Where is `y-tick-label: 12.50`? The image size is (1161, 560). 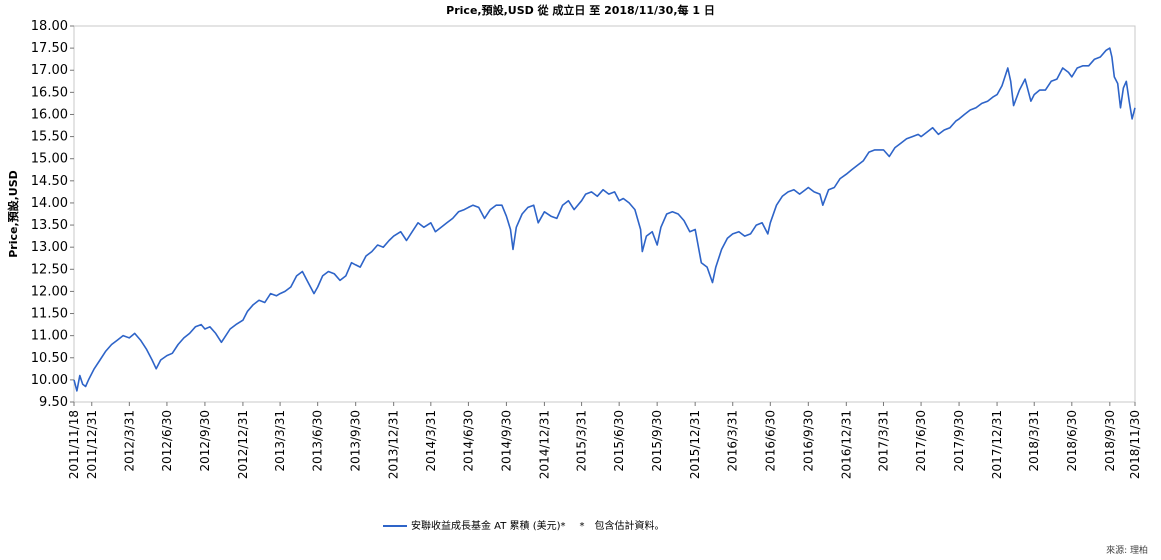
y-tick-label: 12.50 is located at coordinates (49, 269).